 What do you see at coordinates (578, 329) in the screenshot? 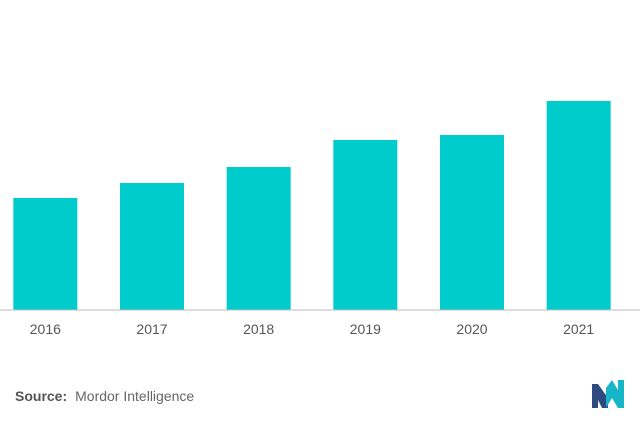
I see `x-tick-label-2021: 2021` at bounding box center [578, 329].